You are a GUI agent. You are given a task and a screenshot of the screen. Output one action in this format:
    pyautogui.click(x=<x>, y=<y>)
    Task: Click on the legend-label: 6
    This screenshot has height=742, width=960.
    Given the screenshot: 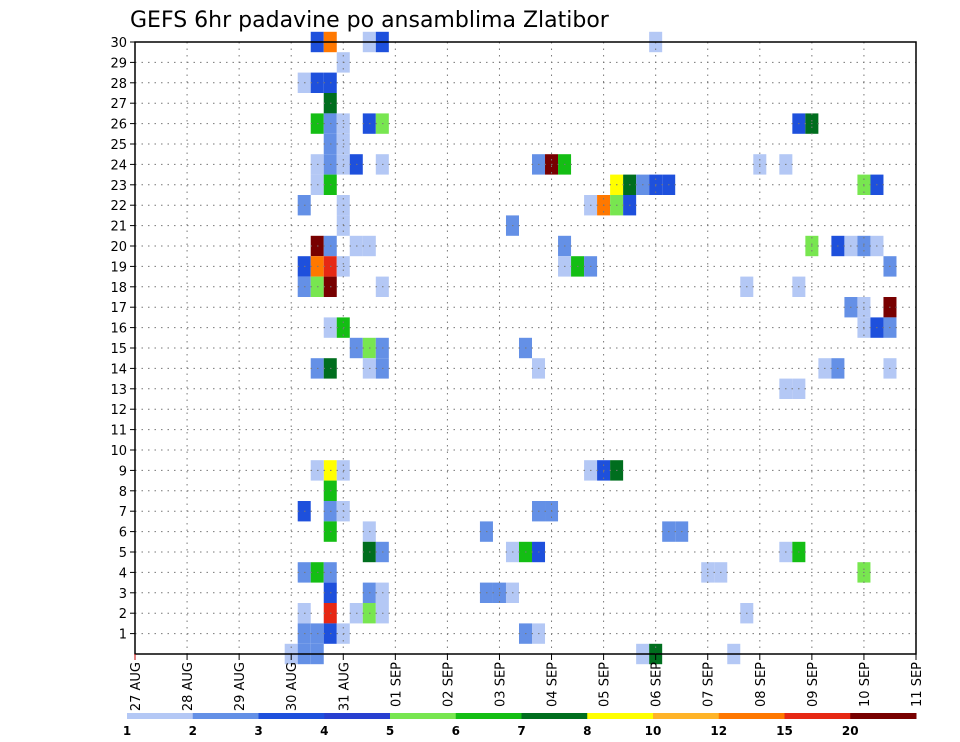 What is the action you would take?
    pyautogui.click(x=456, y=731)
    